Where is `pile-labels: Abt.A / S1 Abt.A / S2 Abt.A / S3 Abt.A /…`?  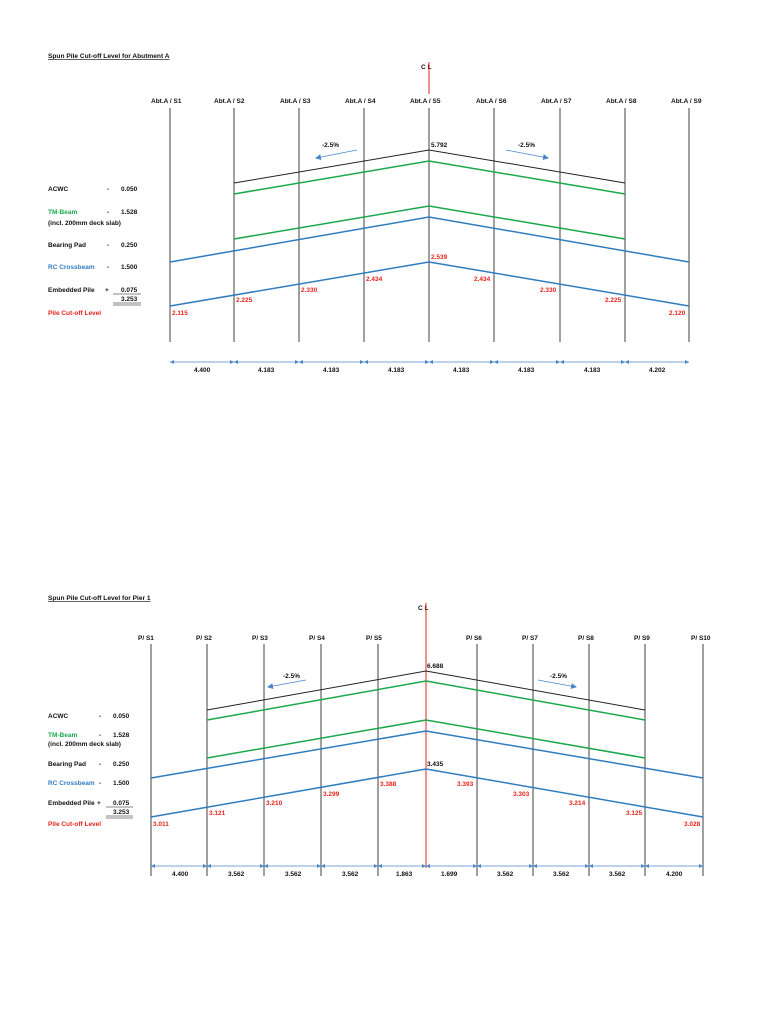
pile-labels: Abt.A / S1 Abt.A / S2 Abt.A / S3 Abt.A /… is located at coordinates (426, 101).